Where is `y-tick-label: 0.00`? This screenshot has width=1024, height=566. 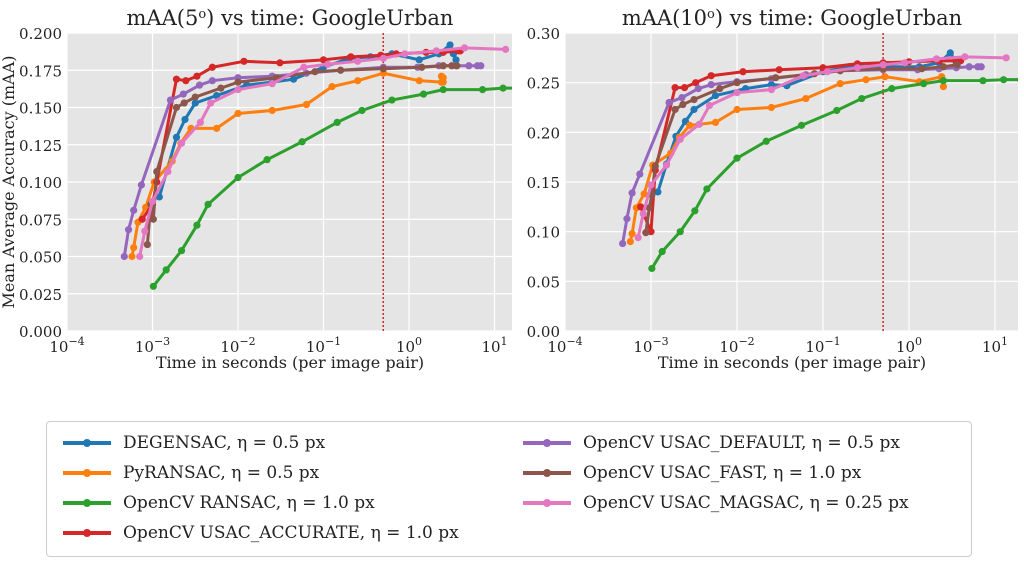
y-tick-label: 0.00 is located at coordinates (543, 332).